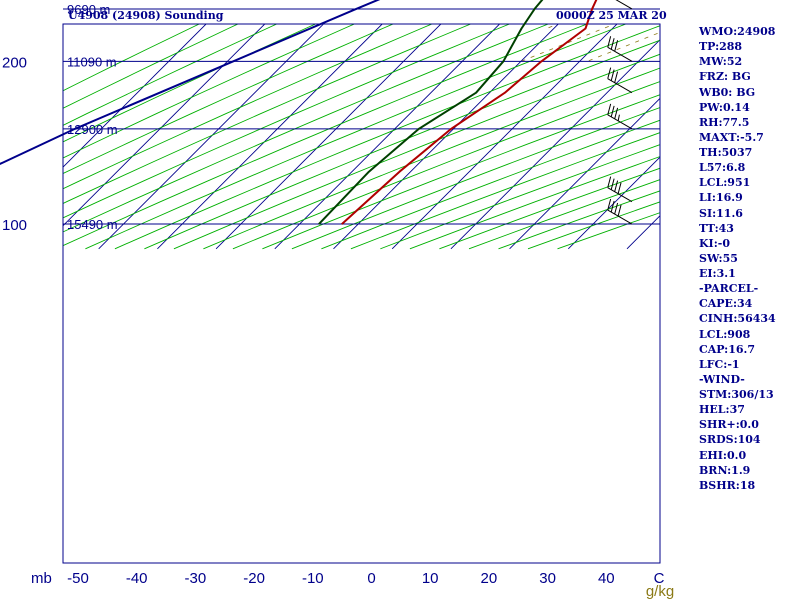  I want to click on pressure-tick-label: 100, so click(14, 225).